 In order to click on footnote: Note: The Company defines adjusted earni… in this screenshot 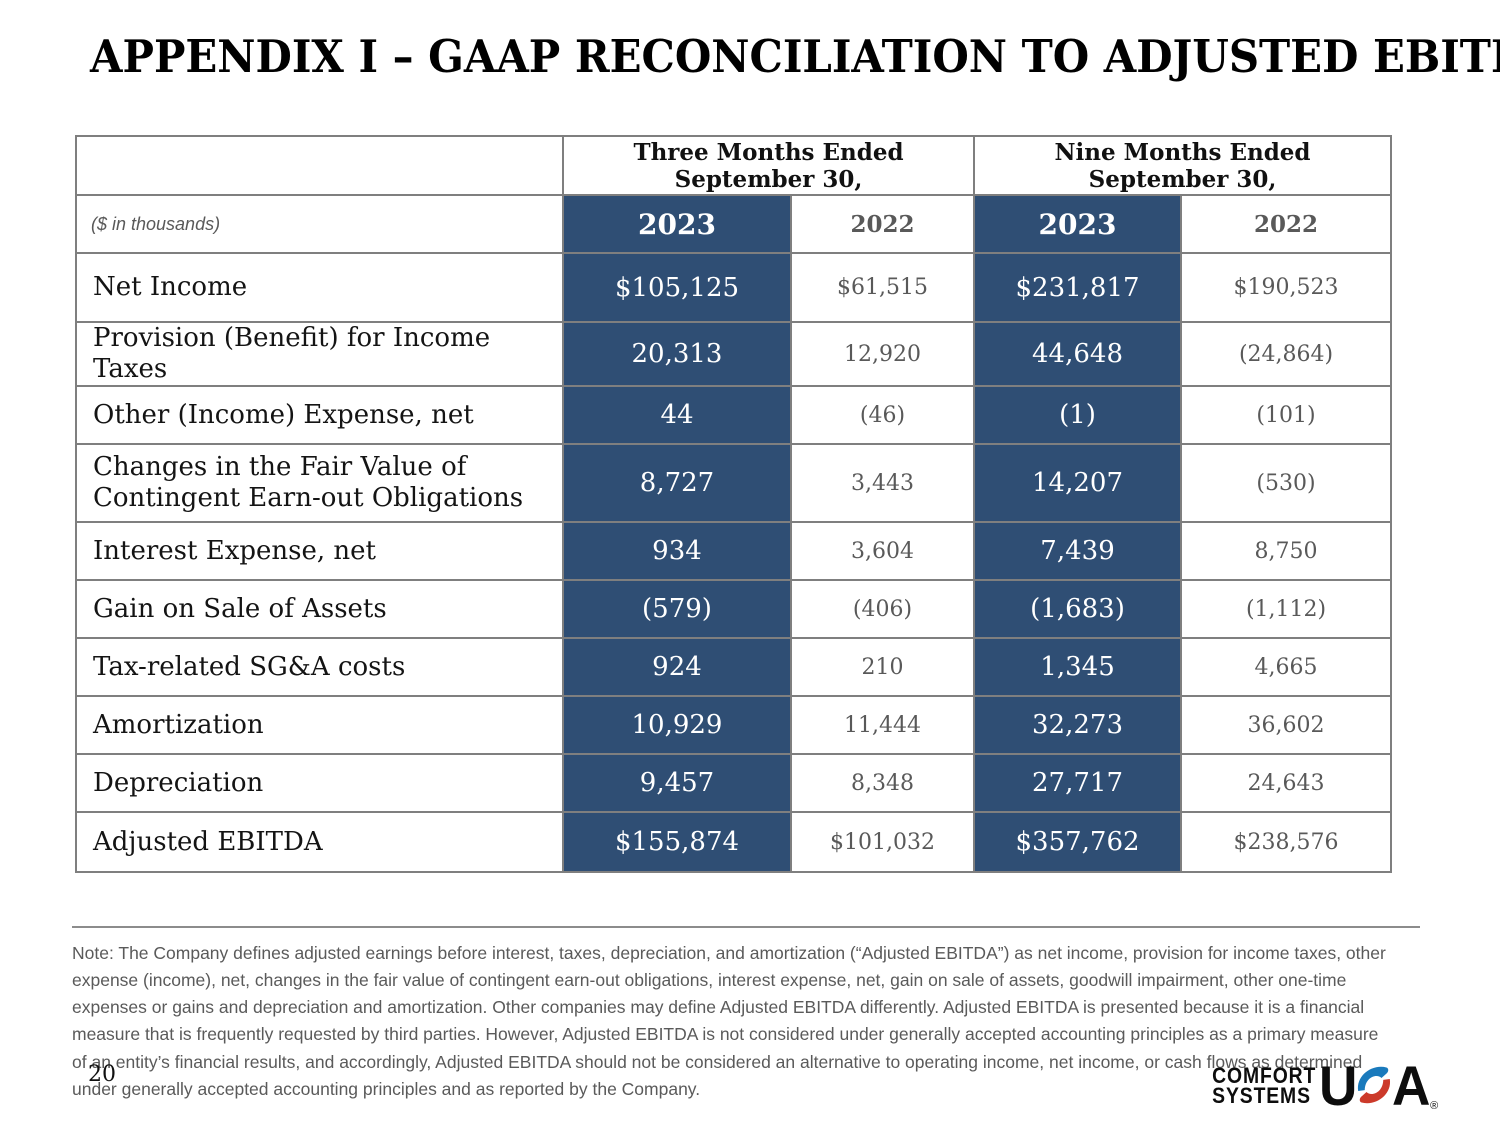, I will do `click(729, 1021)`.